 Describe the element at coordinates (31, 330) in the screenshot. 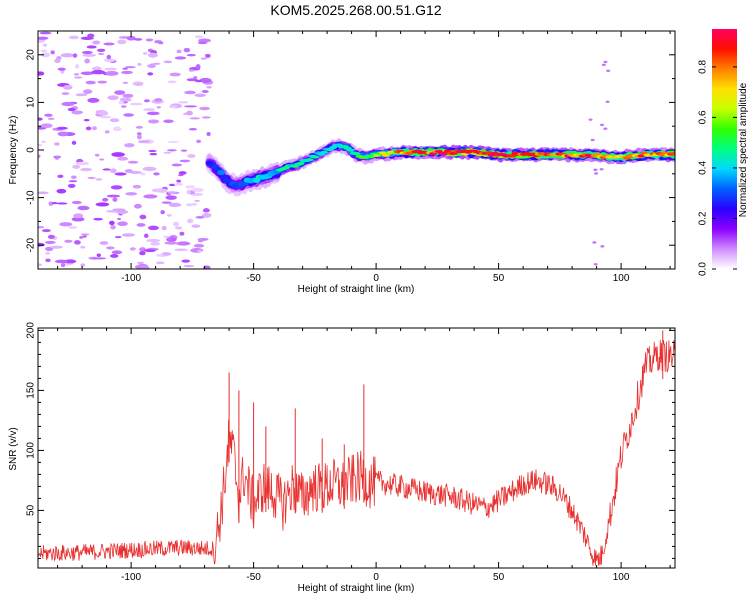

I see `snr-y-tick-label: 200` at that location.